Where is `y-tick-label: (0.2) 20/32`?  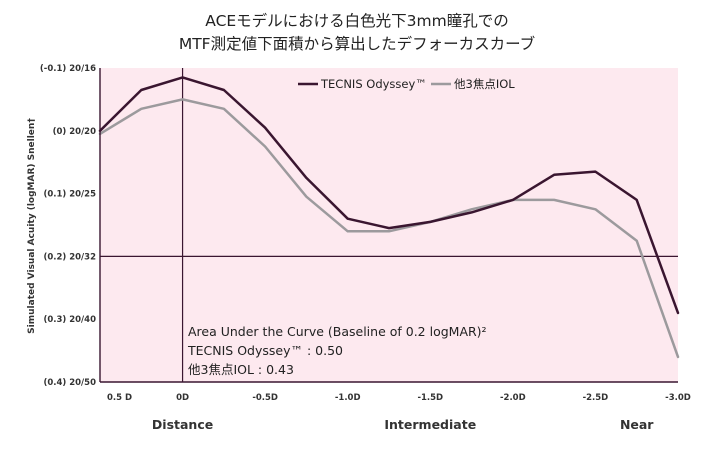
y-tick-label: (0.2) 20/32 is located at coordinates (69, 257).